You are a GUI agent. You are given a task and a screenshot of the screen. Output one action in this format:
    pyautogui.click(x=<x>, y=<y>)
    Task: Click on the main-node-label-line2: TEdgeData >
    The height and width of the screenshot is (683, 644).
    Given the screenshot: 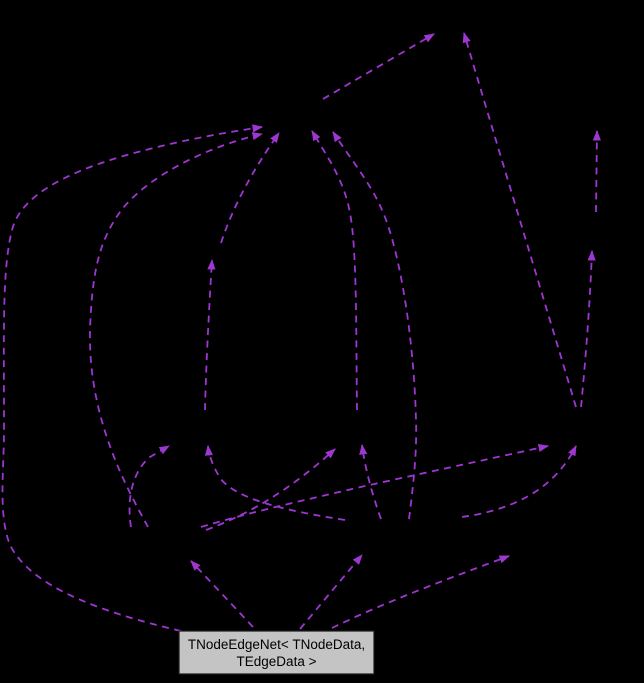 What is the action you would take?
    pyautogui.click(x=277, y=661)
    